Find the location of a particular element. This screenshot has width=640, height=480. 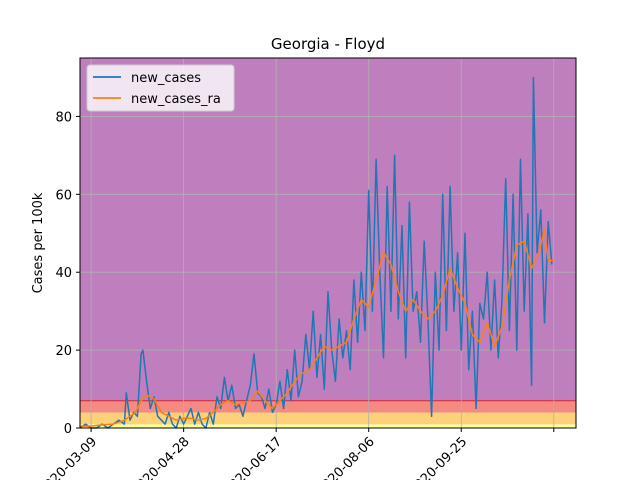

chart-title: Georgia - Floyd is located at coordinates (328, 44).